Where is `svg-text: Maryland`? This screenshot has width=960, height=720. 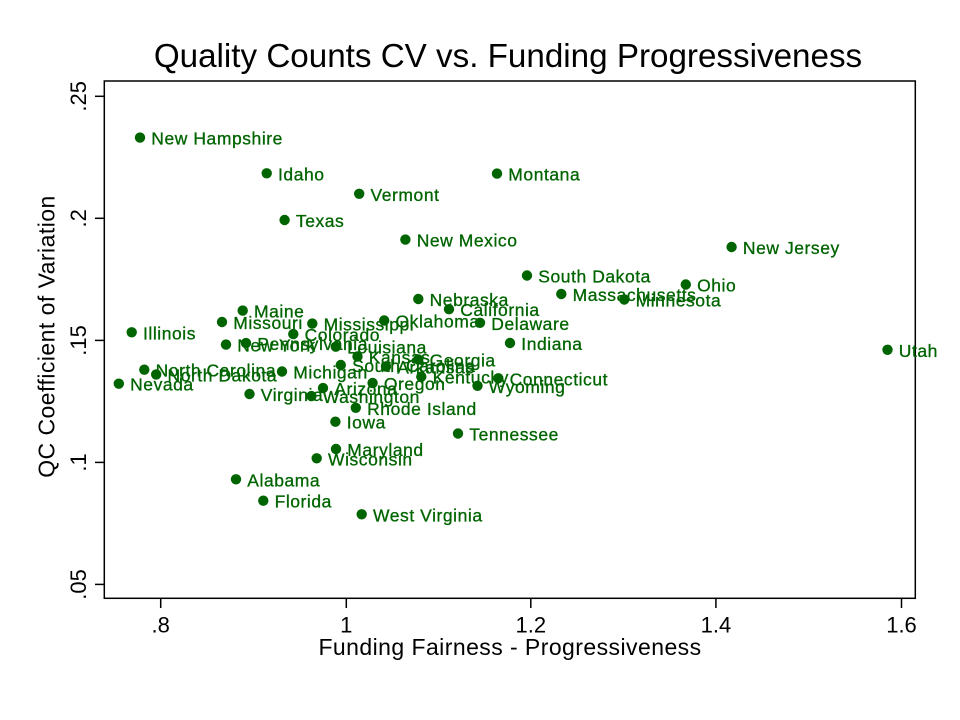 svg-text: Maryland is located at coordinates (385, 450).